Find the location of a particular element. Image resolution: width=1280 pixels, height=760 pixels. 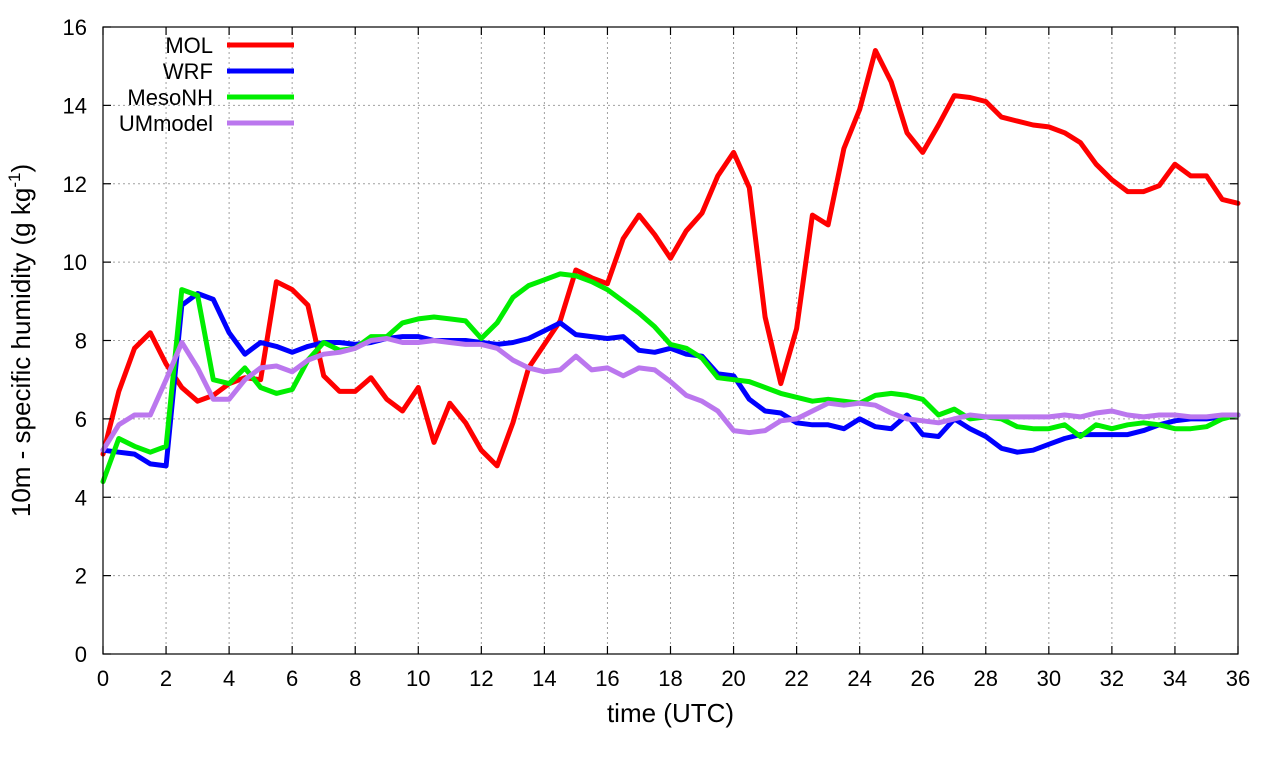

y-tick-label: 8 is located at coordinates (81, 341).